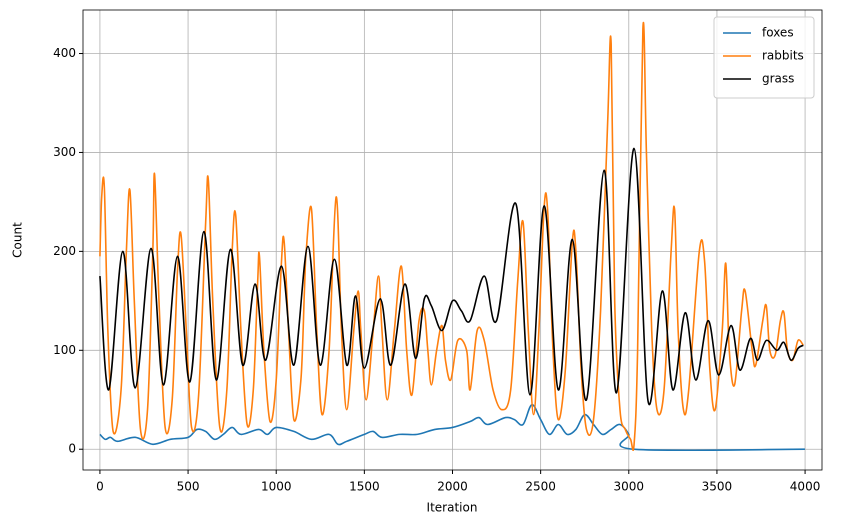  I want to click on y-axis-label: Count, so click(18, 240).